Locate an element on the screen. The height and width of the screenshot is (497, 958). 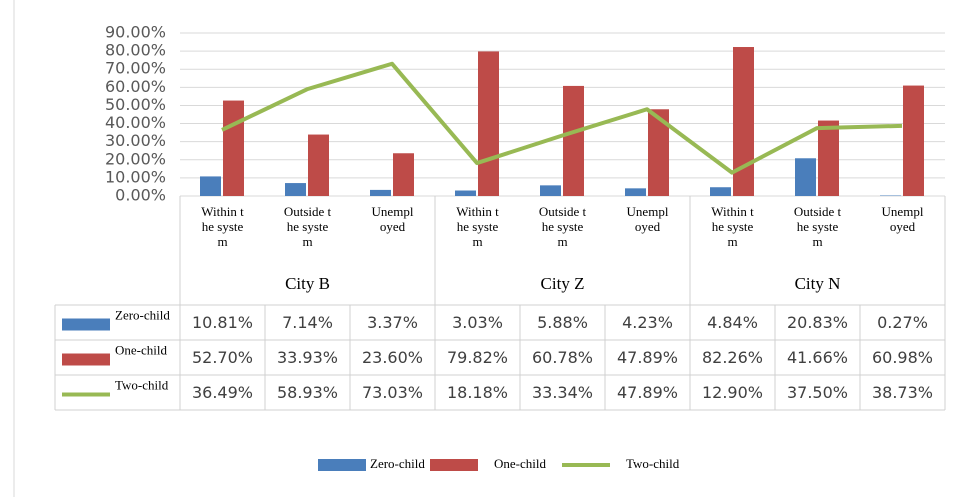
group-label: City B is located at coordinates (307, 283).